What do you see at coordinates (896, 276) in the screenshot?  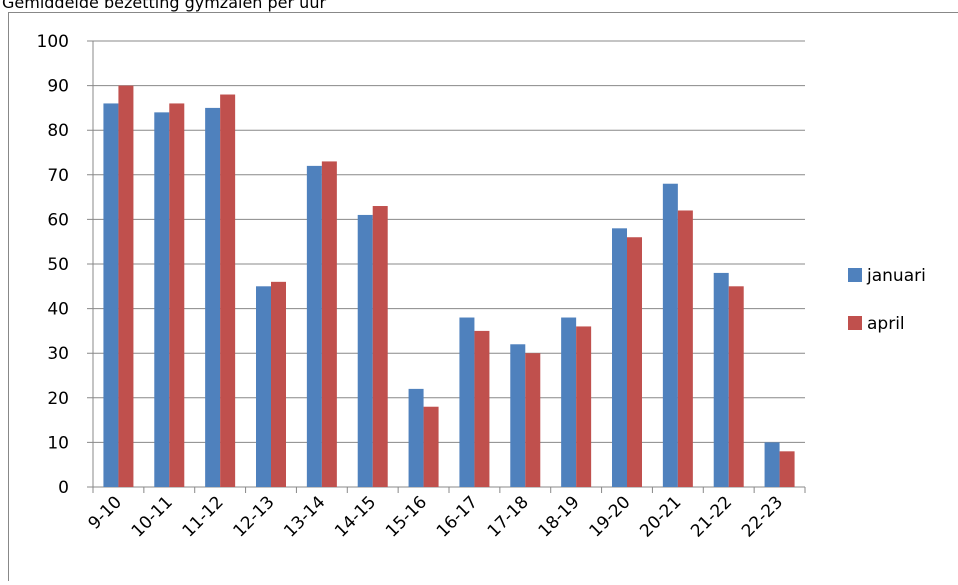 I see `legend-label: januari` at bounding box center [896, 276].